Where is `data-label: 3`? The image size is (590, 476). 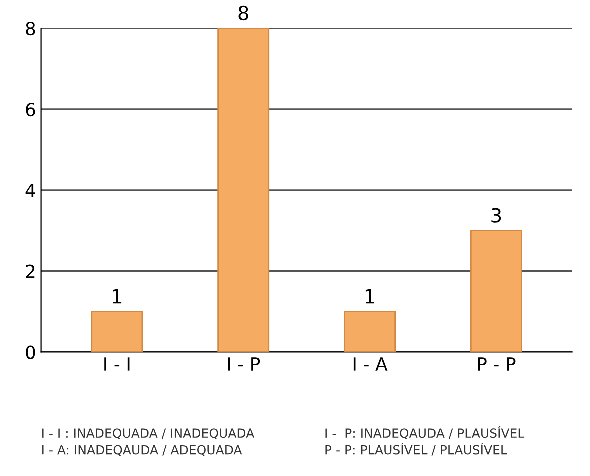
data-label: 3 is located at coordinates (497, 215).